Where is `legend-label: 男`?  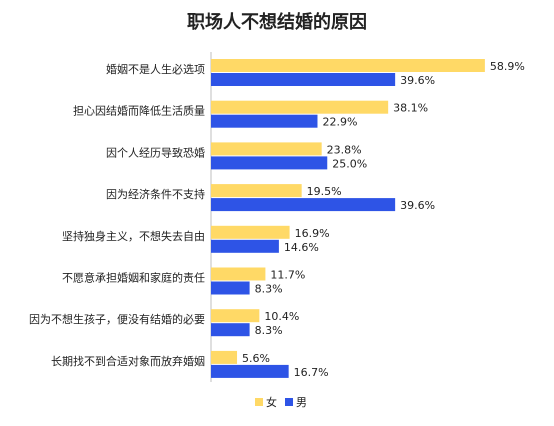 legend-label: 男 is located at coordinates (301, 402).